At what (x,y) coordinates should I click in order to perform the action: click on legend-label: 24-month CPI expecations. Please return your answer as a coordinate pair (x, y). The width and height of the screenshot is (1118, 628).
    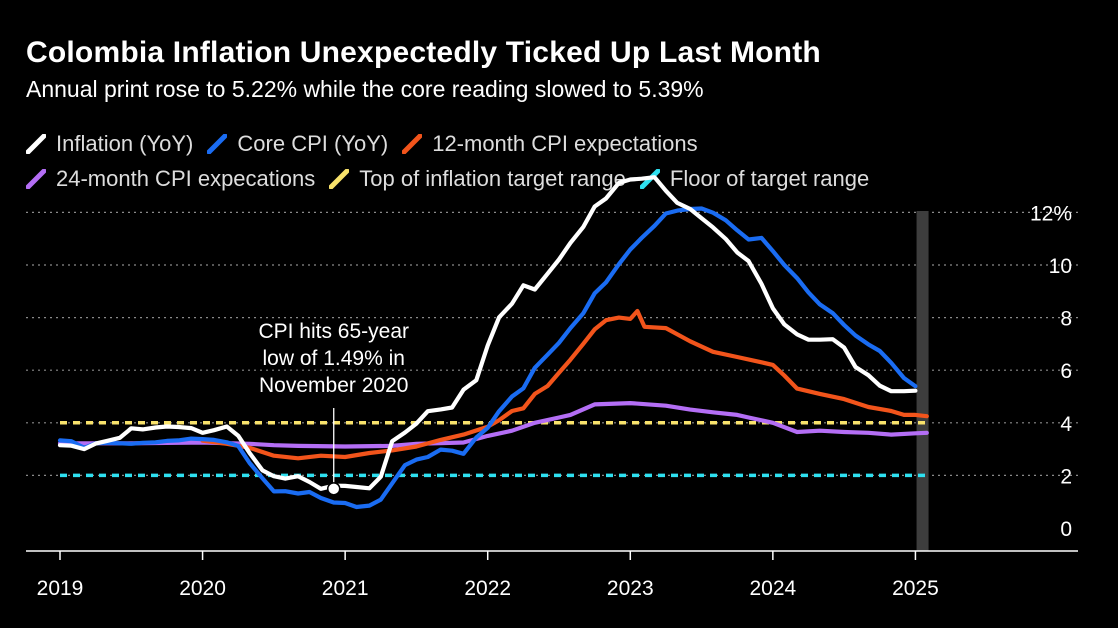
    Looking at the image, I should click on (186, 178).